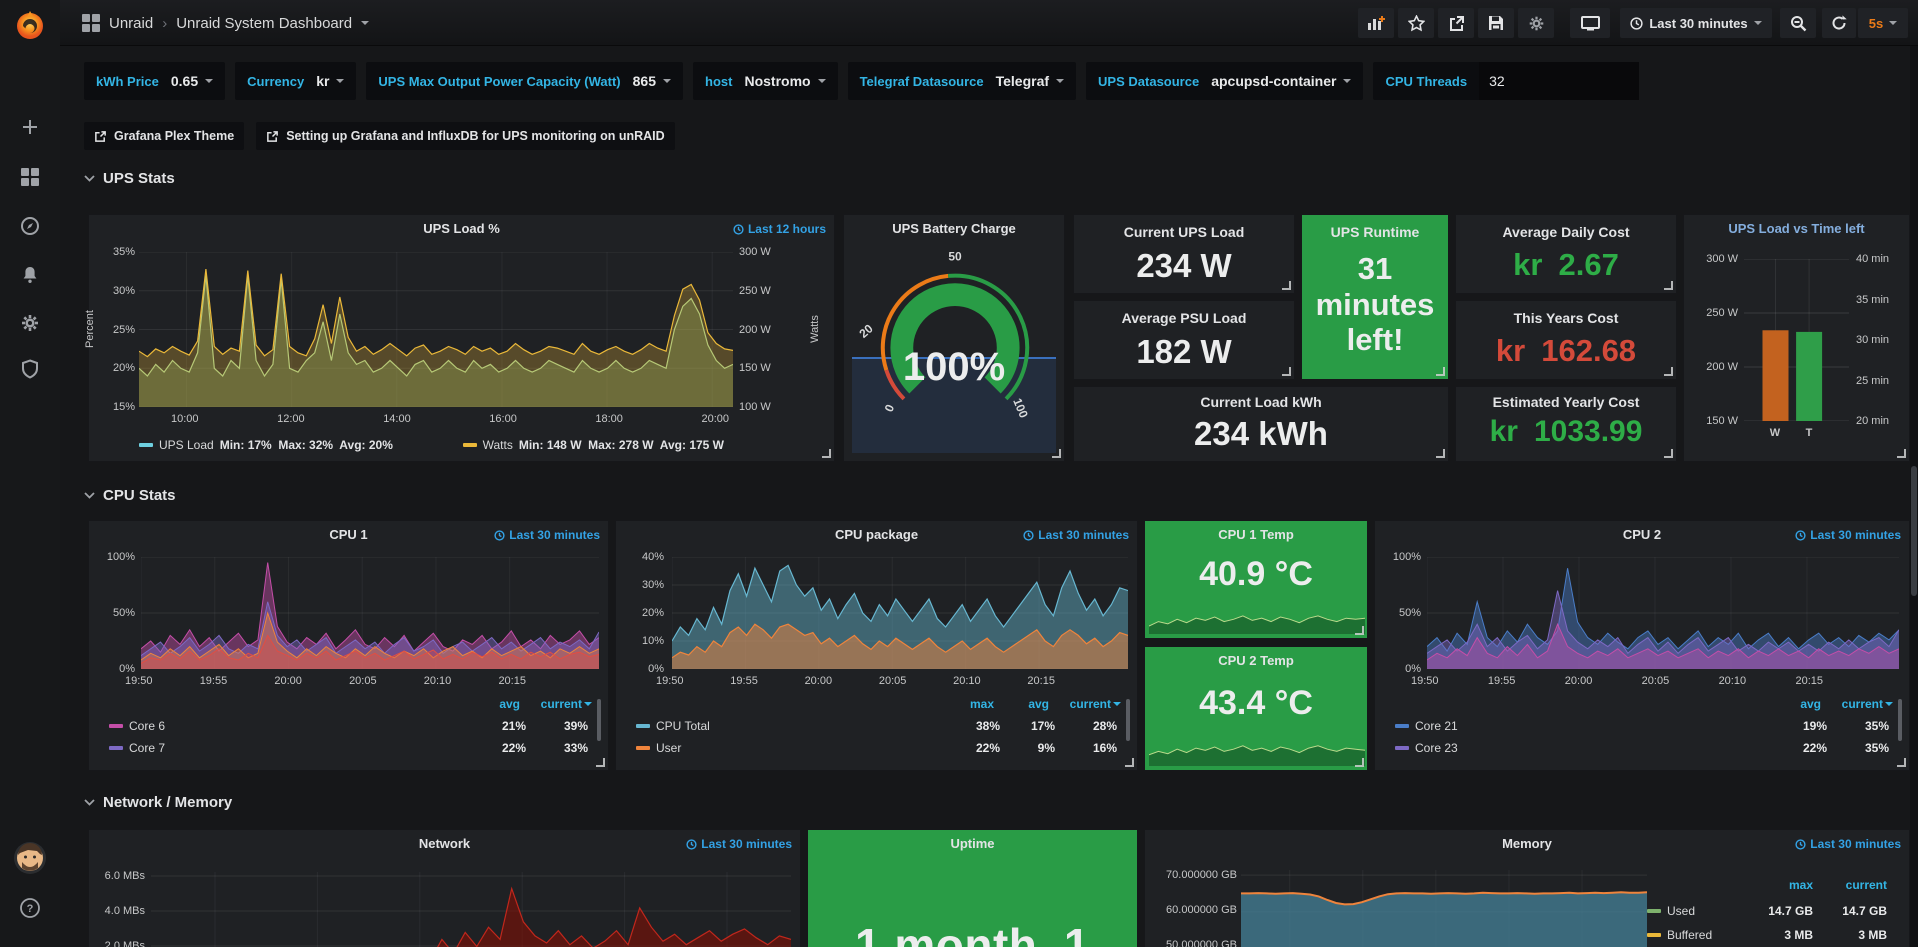 The image size is (1918, 947). Describe the element at coordinates (471, 909) in the screenshot. I see `network-chart` at that location.